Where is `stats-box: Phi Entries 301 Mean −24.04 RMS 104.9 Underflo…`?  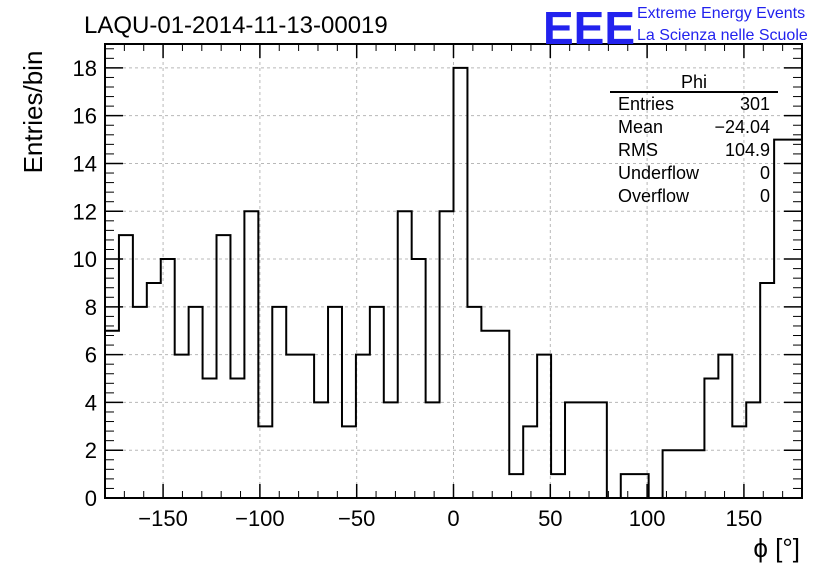 stats-box: Phi Entries 301 Mean −24.04 RMS 104.9 Underflo… is located at coordinates (694, 139).